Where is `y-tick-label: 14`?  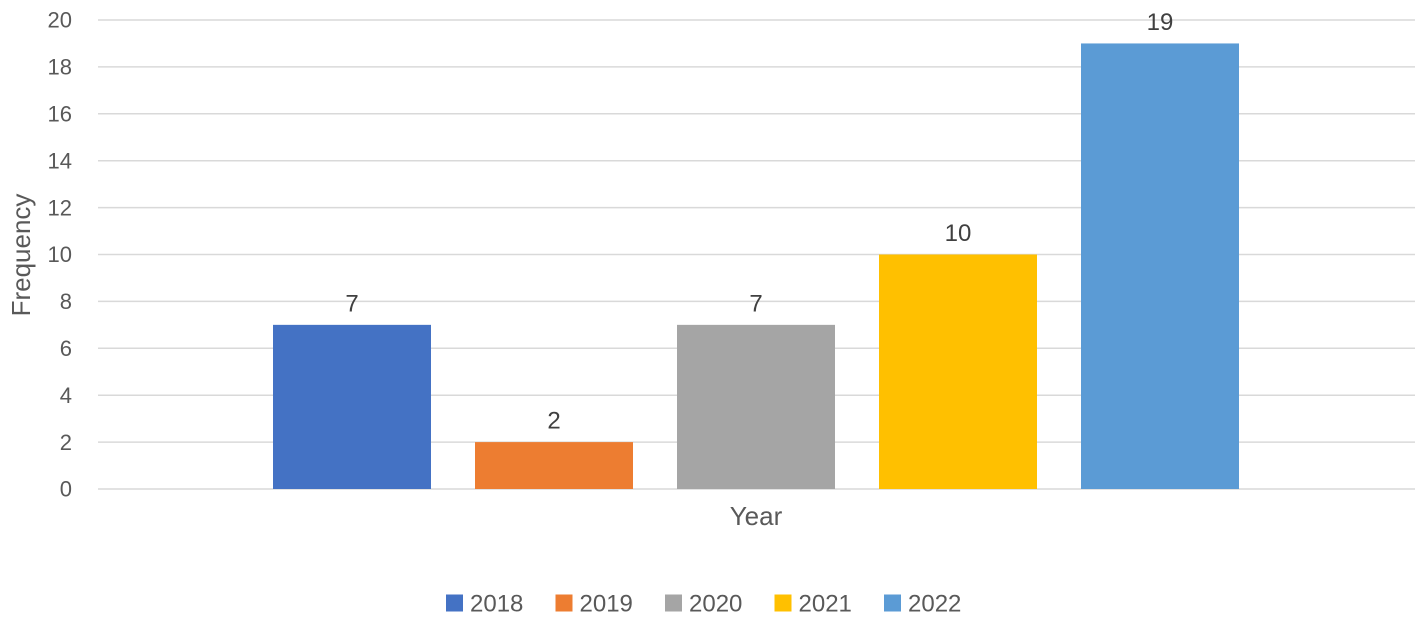
y-tick-label: 14 is located at coordinates (60, 160).